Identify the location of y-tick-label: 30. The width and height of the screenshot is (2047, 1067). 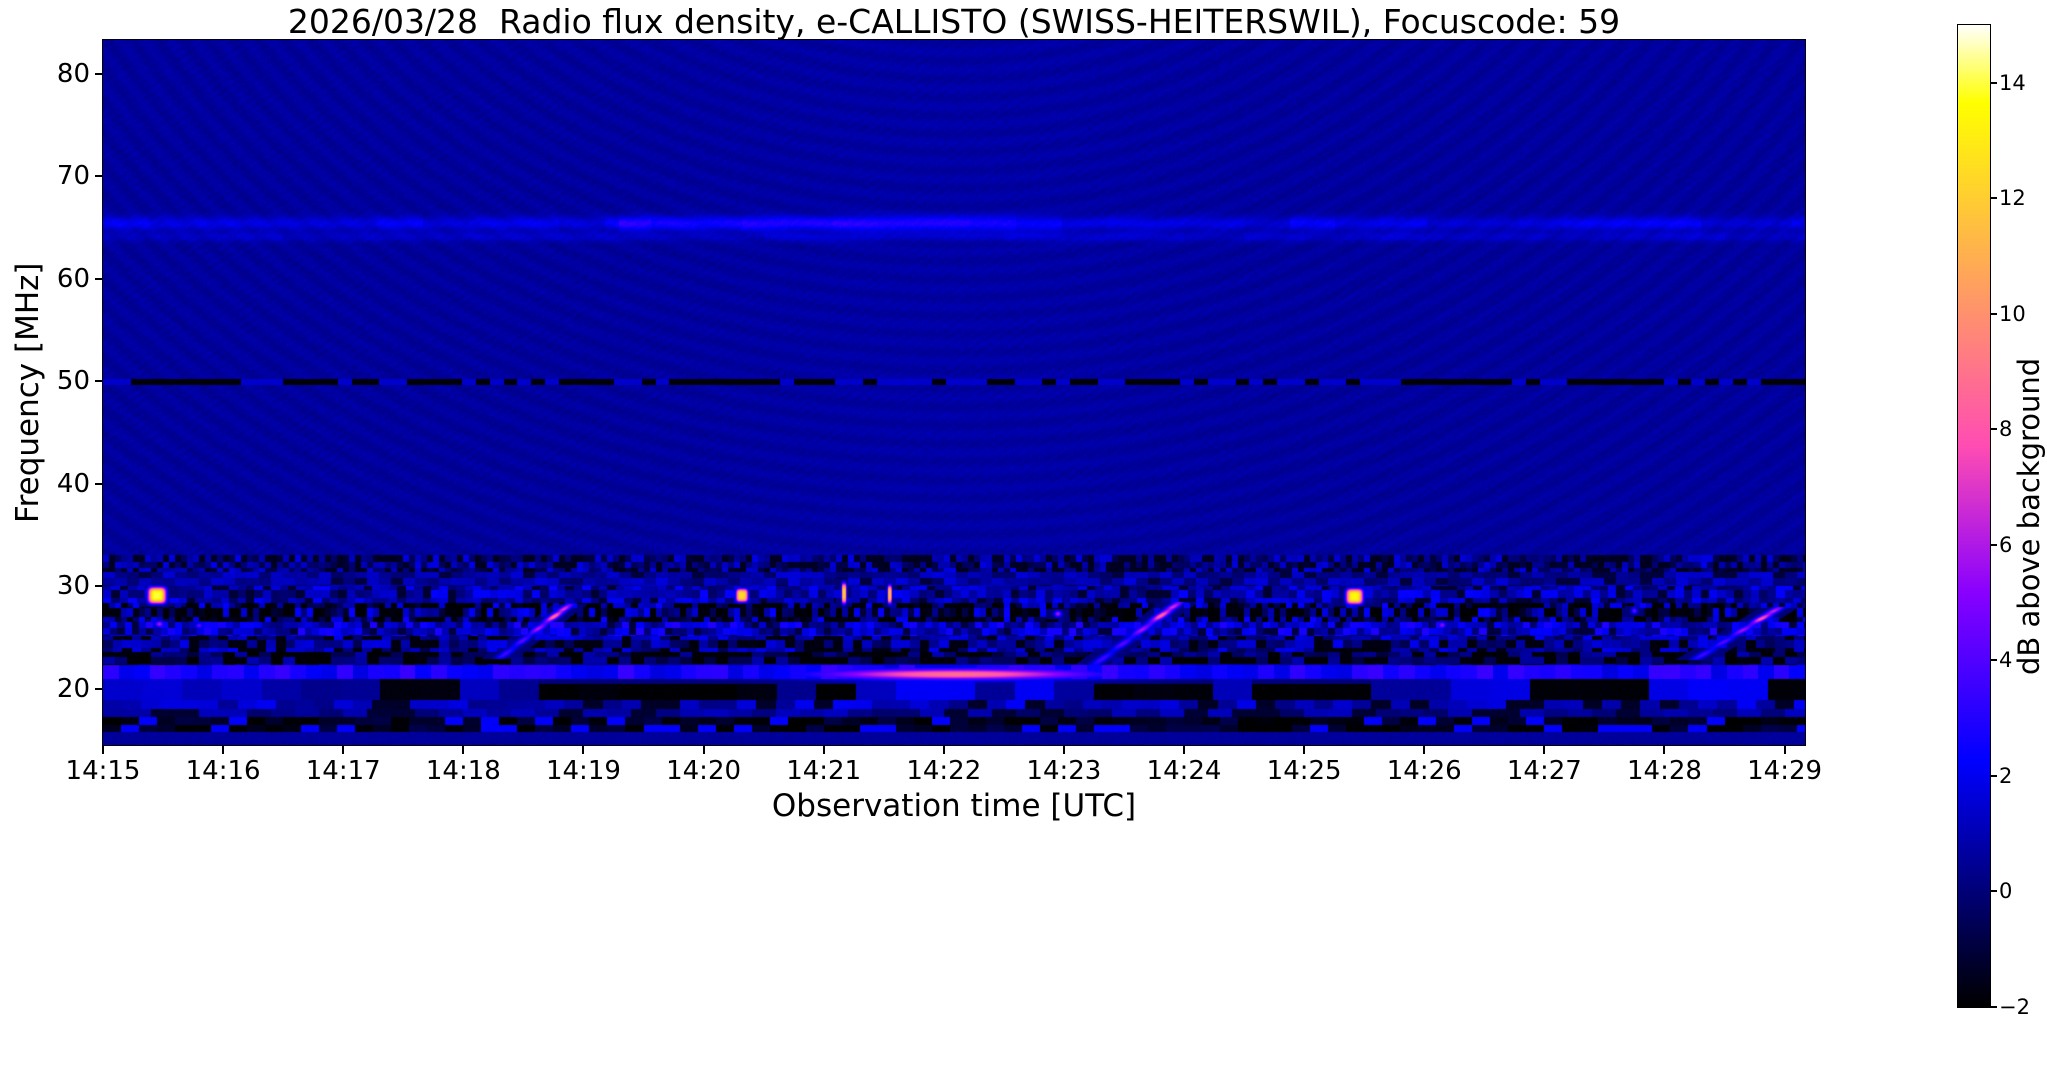
(73, 586).